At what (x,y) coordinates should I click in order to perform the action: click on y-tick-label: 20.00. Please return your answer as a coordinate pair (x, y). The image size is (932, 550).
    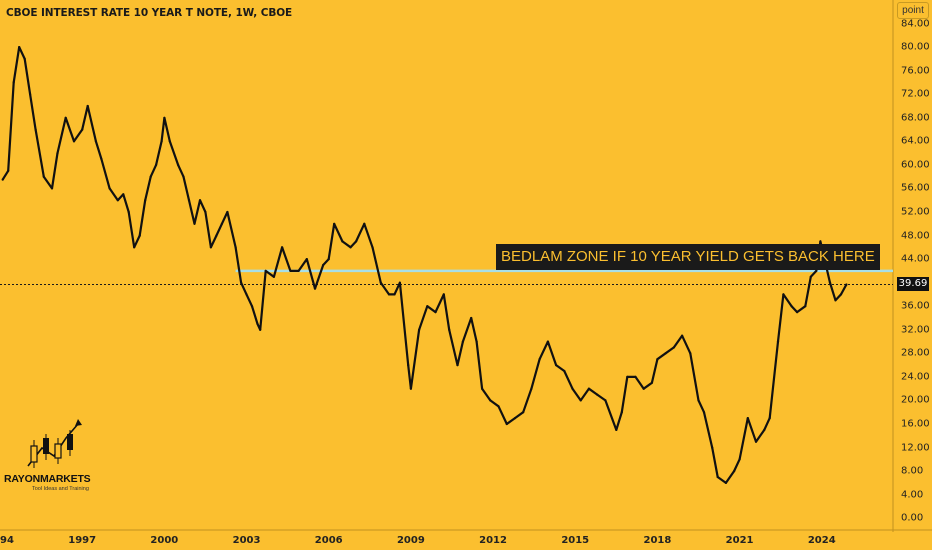
    Looking at the image, I should click on (915, 400).